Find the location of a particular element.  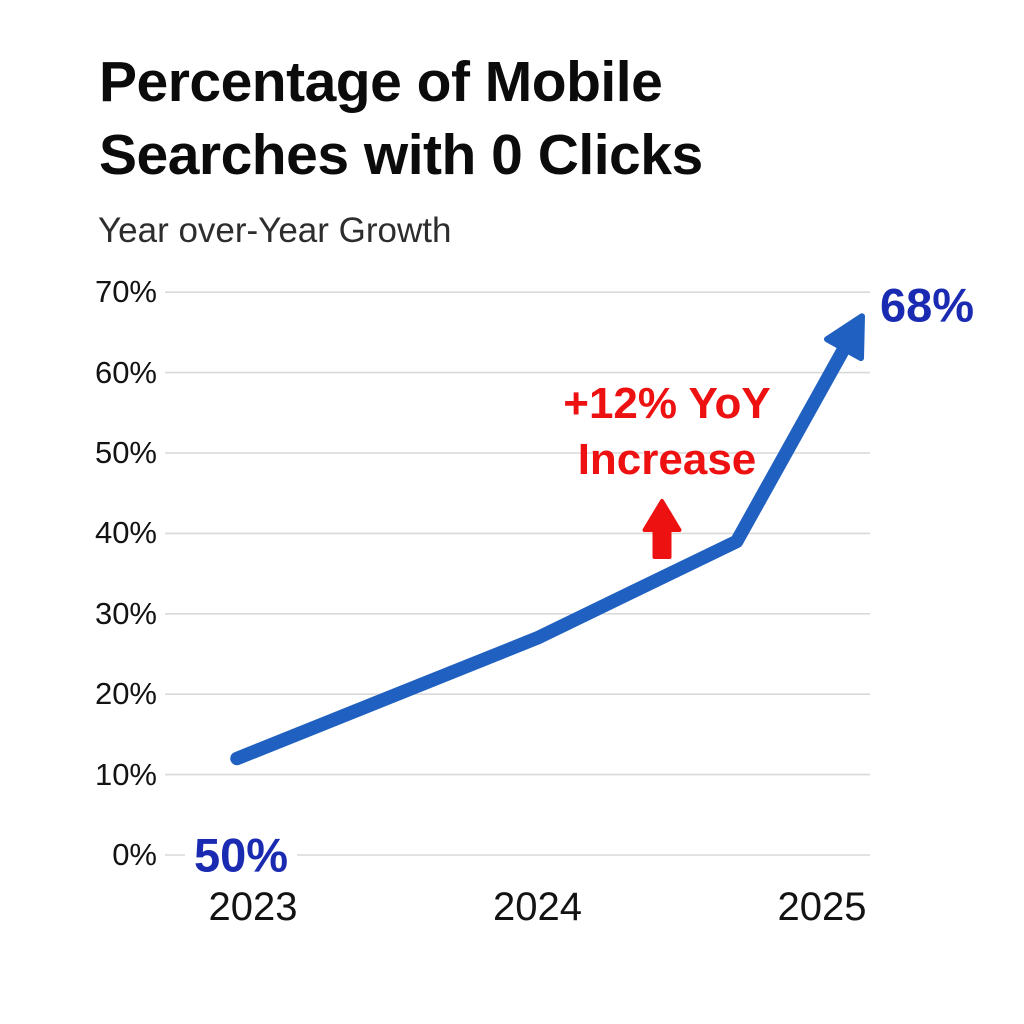

data-label-end: 68% is located at coordinates (927, 305).